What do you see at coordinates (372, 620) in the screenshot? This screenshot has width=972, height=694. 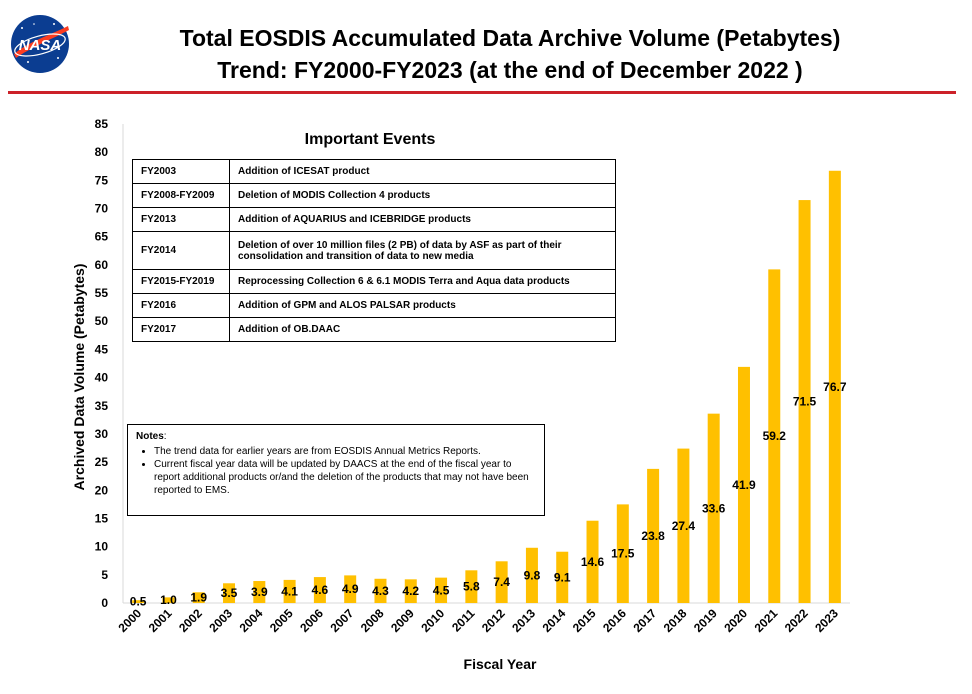 I see `x-tick-label: 2008` at bounding box center [372, 620].